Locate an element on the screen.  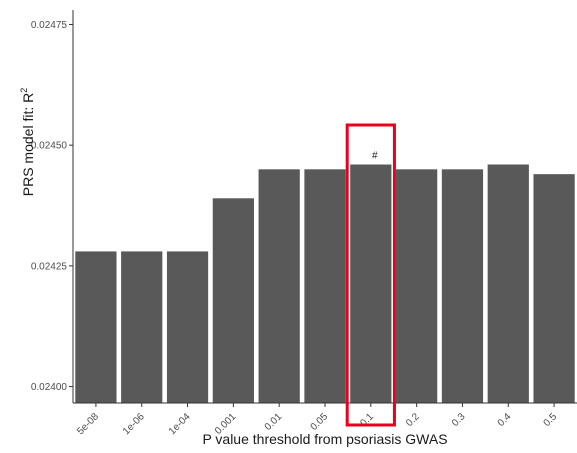
x-tick-label: 1e-06 is located at coordinates (134, 424).